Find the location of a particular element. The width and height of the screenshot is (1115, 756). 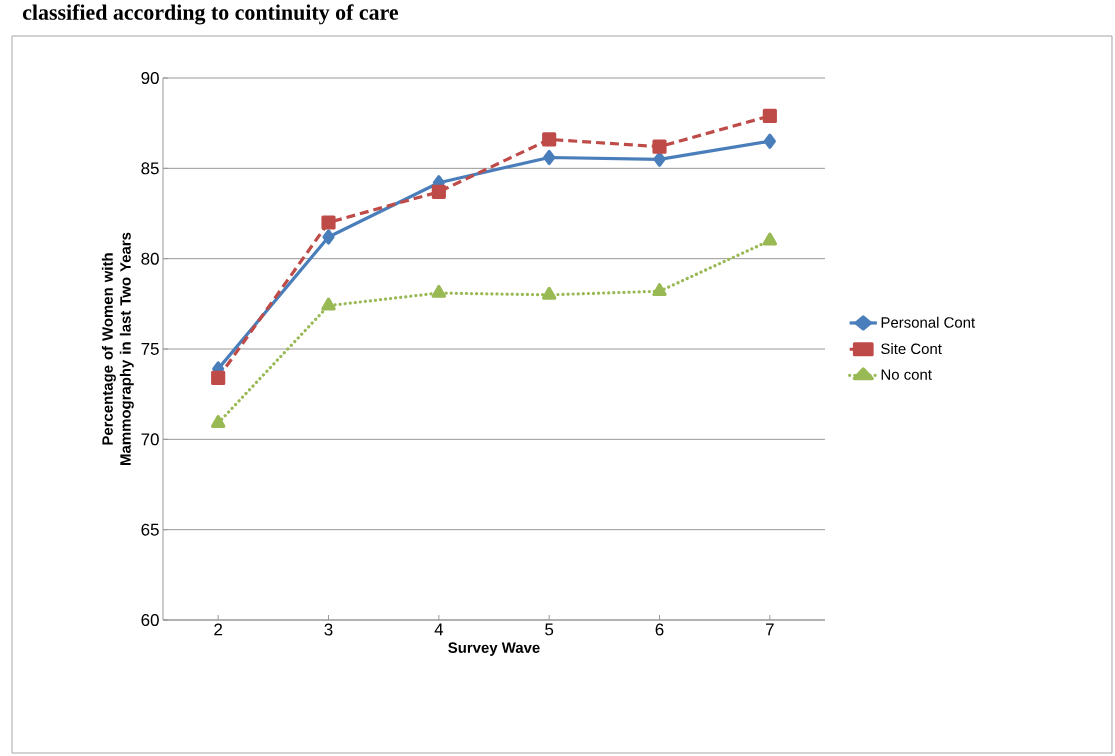

x-tick-label: 7 is located at coordinates (770, 629).